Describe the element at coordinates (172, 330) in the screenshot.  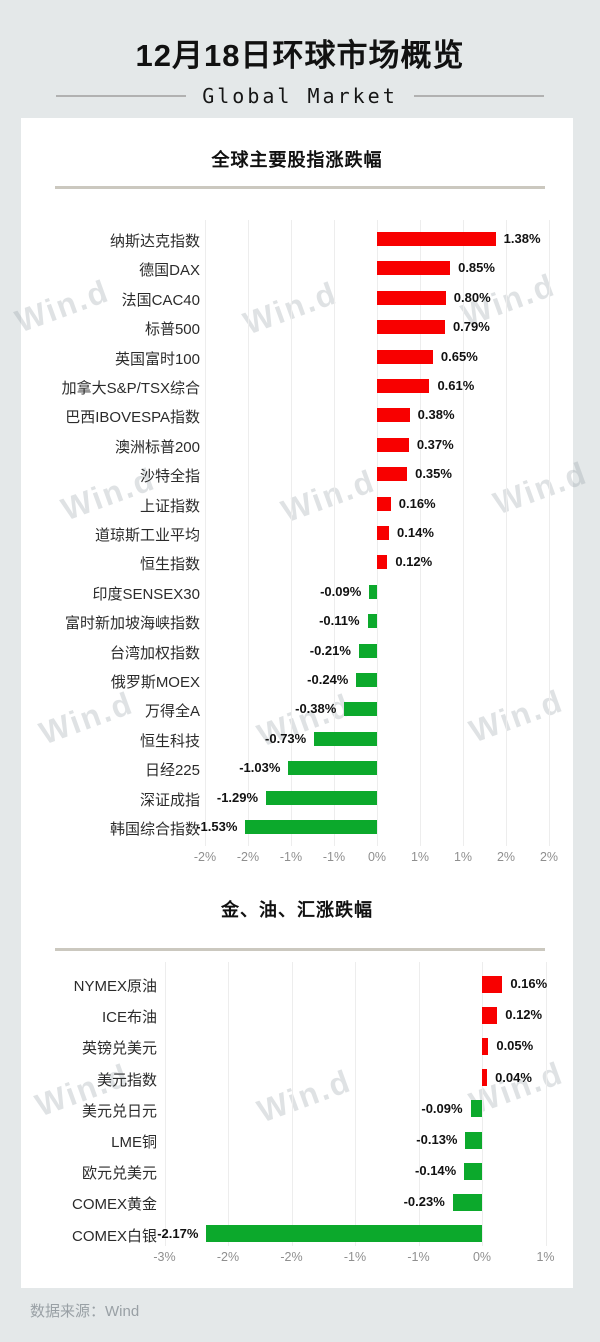
I see `bar-category-label: 标普500` at that location.